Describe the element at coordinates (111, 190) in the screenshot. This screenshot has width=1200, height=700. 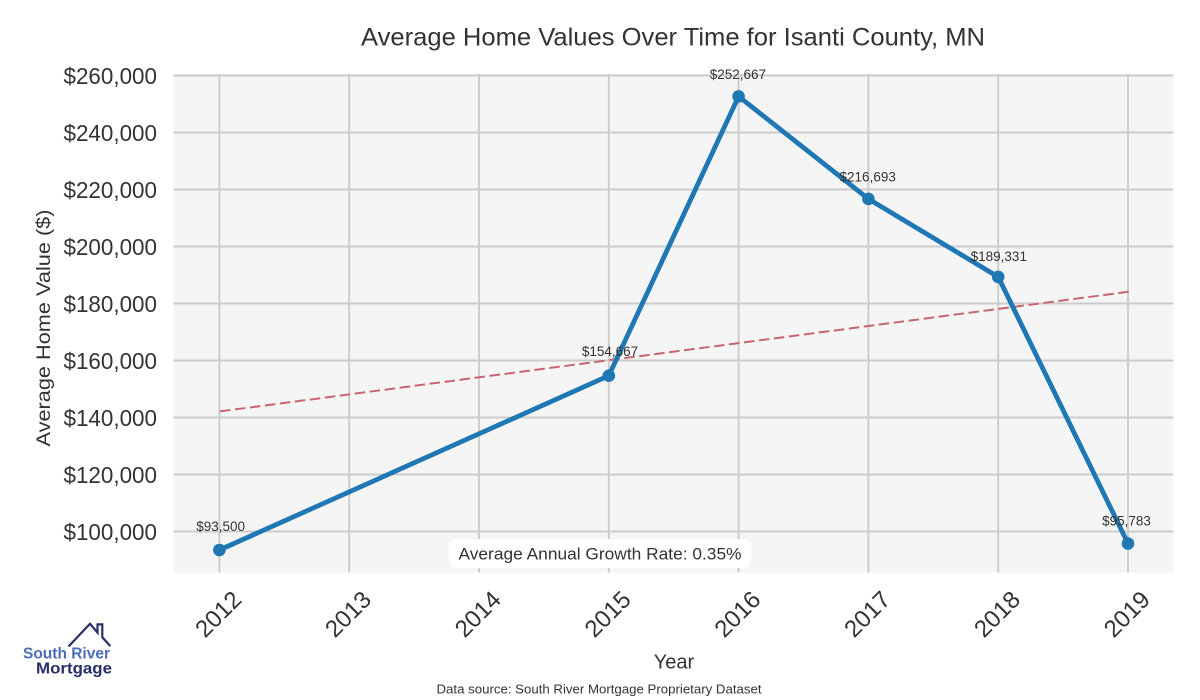
I see `svg-text: $220,000` at that location.